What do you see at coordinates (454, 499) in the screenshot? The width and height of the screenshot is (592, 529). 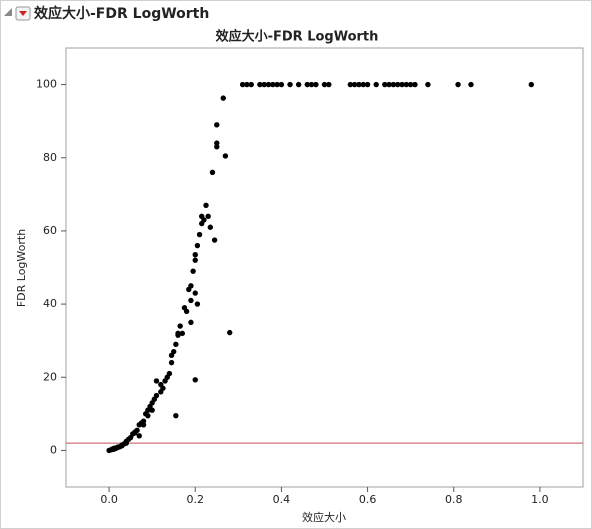 I see `x-tick-label: 0.8` at bounding box center [454, 499].